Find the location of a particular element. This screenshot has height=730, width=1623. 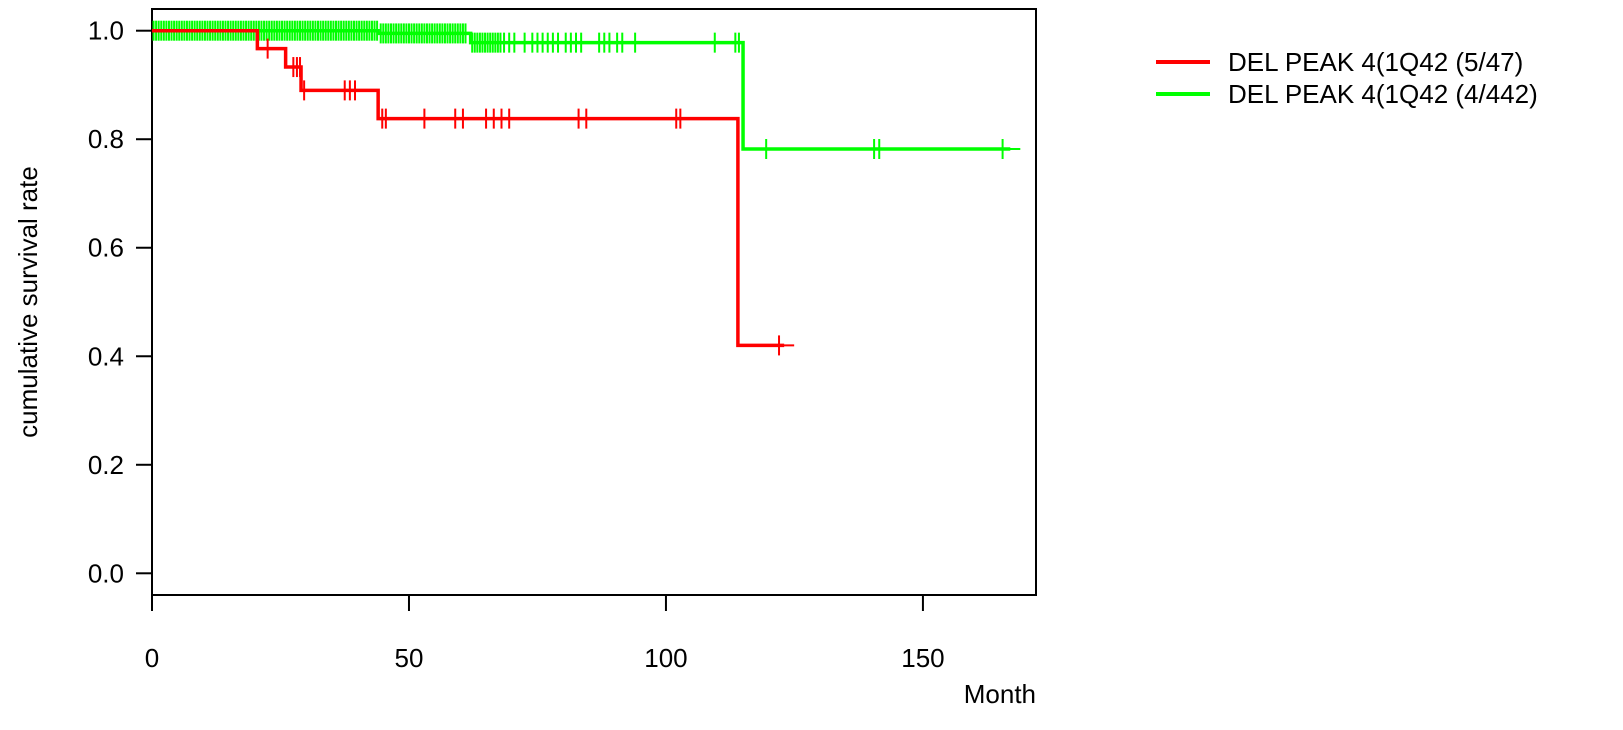

y-tick-label: 0.6 is located at coordinates (106, 248).